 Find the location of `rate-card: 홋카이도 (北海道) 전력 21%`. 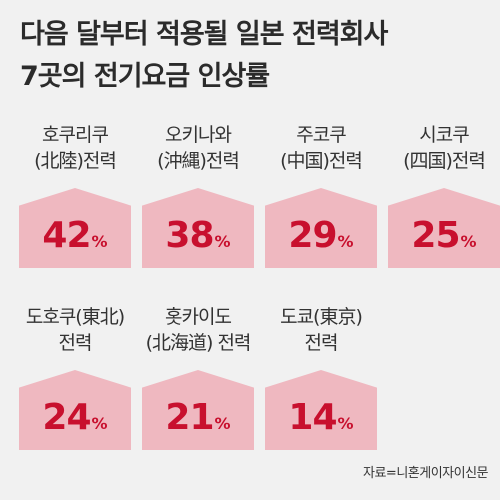

rate-card: 홋카이도 (北海道) 전력 21% is located at coordinates (198, 377).